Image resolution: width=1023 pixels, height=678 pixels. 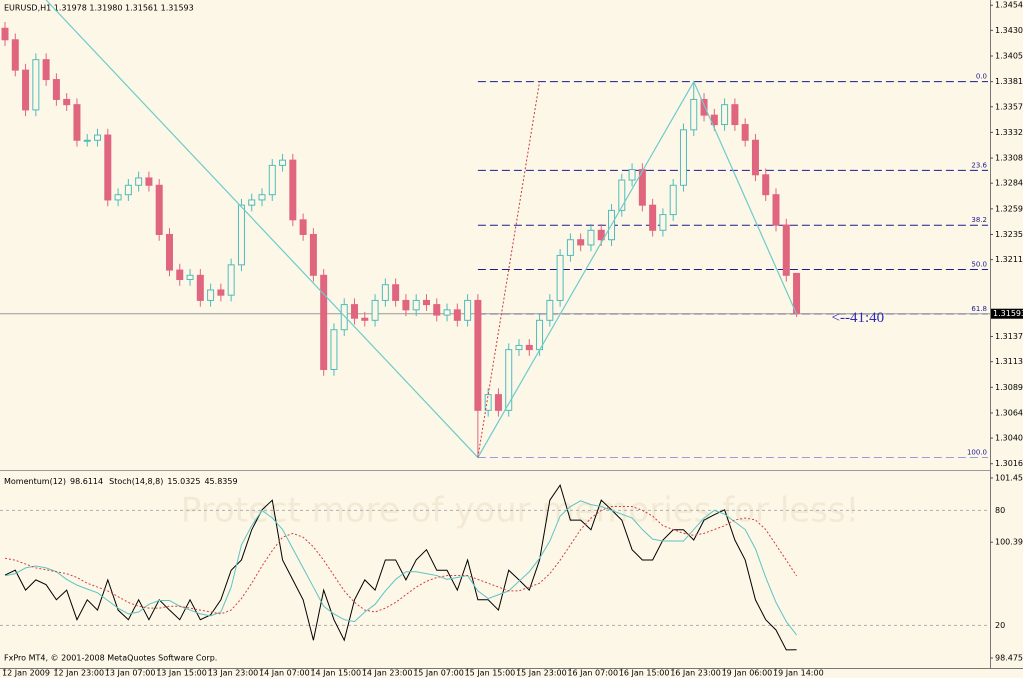 I want to click on y-tick-label: 1.34300, so click(x=1009, y=30).